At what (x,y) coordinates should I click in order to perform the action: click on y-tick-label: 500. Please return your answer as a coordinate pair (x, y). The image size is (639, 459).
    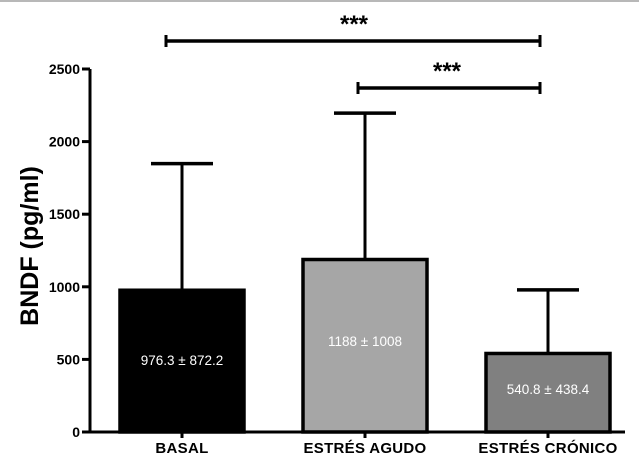
    Looking at the image, I should click on (69, 359).